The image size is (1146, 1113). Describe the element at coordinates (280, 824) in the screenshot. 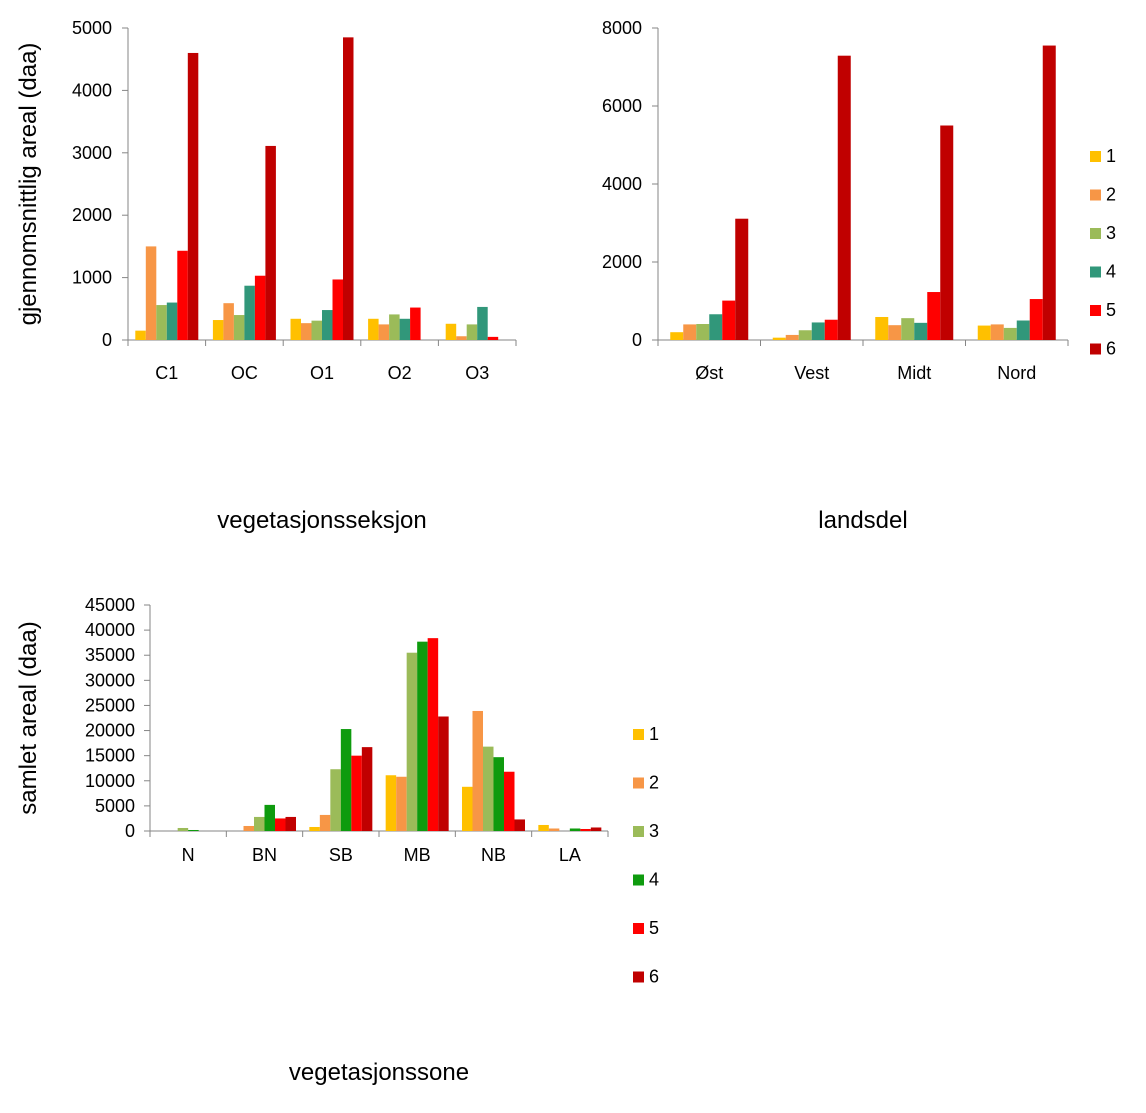

I see `bar-5-BN` at that location.